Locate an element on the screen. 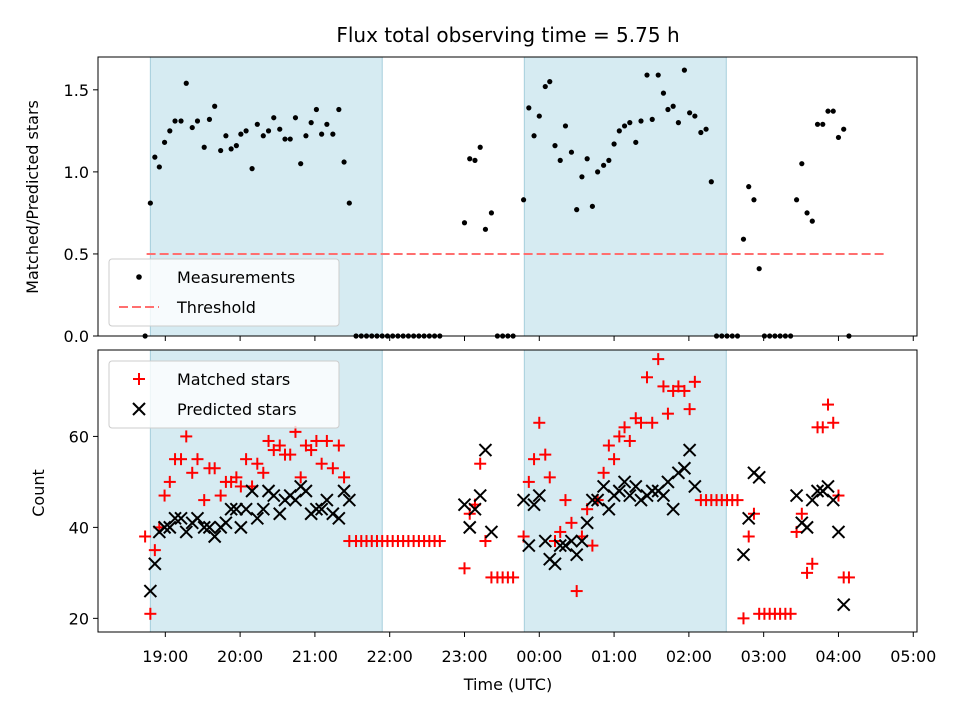 Image resolution: width=960 pixels, height=720 pixels. legend-marker-matched is located at coordinates (139, 379).